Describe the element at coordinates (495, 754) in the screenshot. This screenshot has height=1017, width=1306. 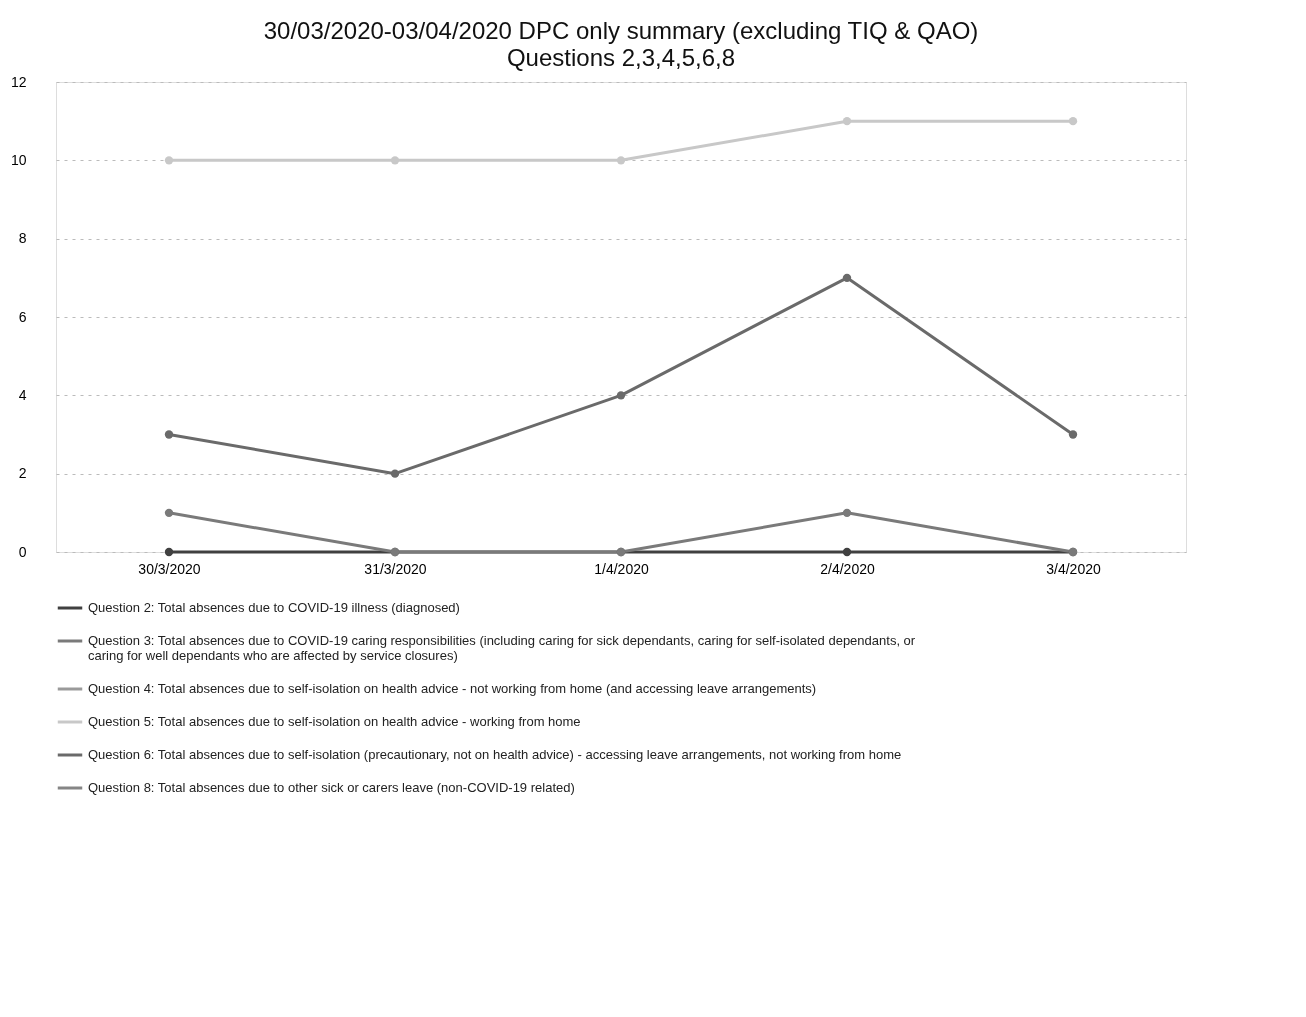
I see `legend-label: Question 6: Total absences due to self-isolation (precautionary, not on health advice) - accessing leave arrangements, not working from home` at that location.